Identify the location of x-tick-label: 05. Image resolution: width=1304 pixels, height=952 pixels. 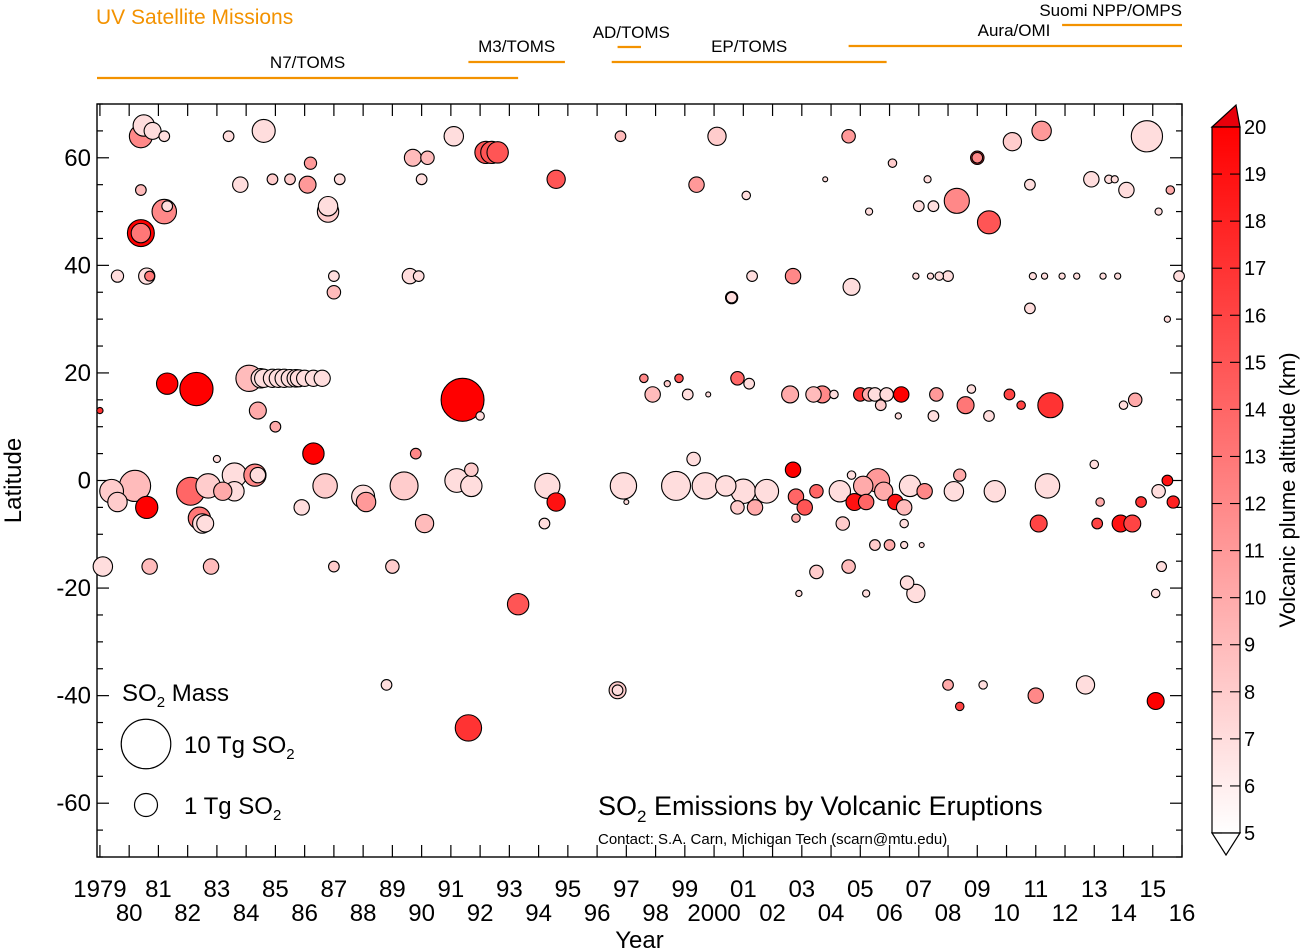
(860, 889).